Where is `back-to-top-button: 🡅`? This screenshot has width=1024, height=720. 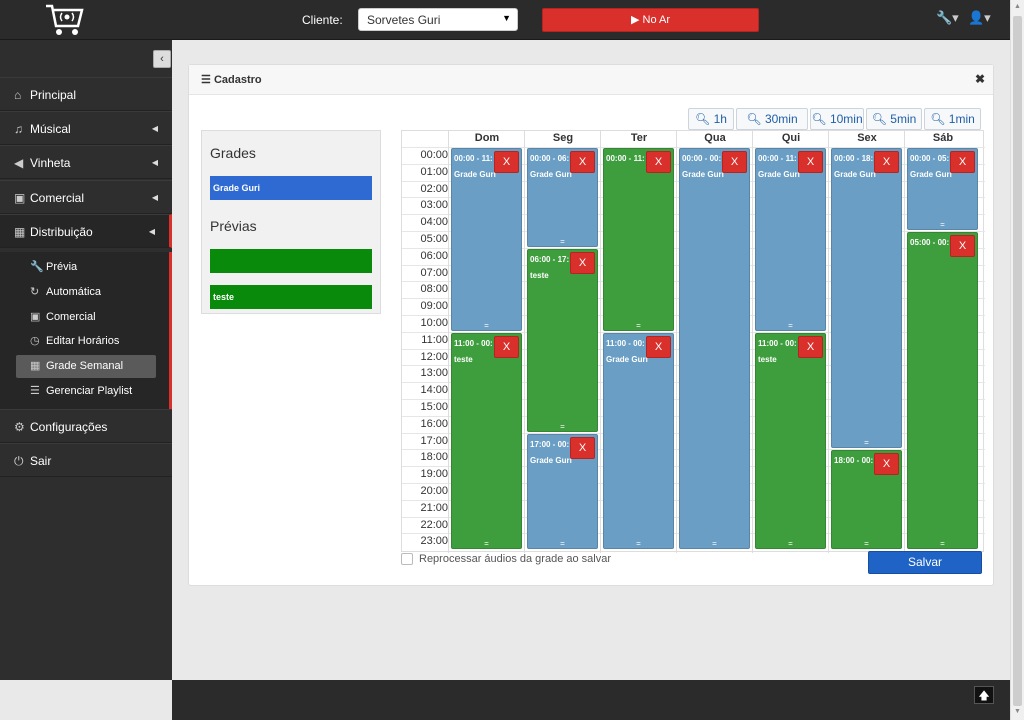 back-to-top-button: 🡅 is located at coordinates (984, 695).